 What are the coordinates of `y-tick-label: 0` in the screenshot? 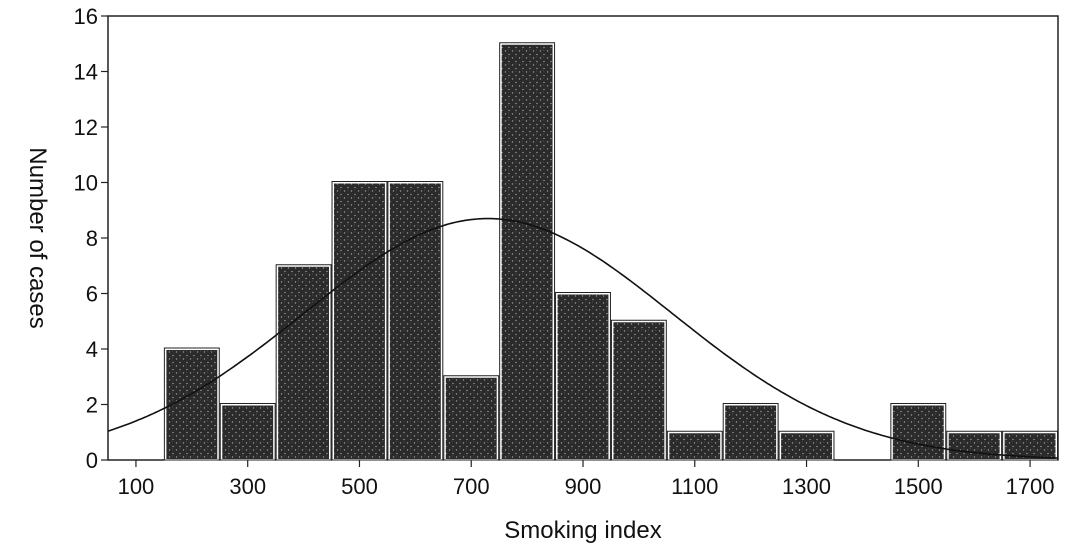 It's located at (92, 460).